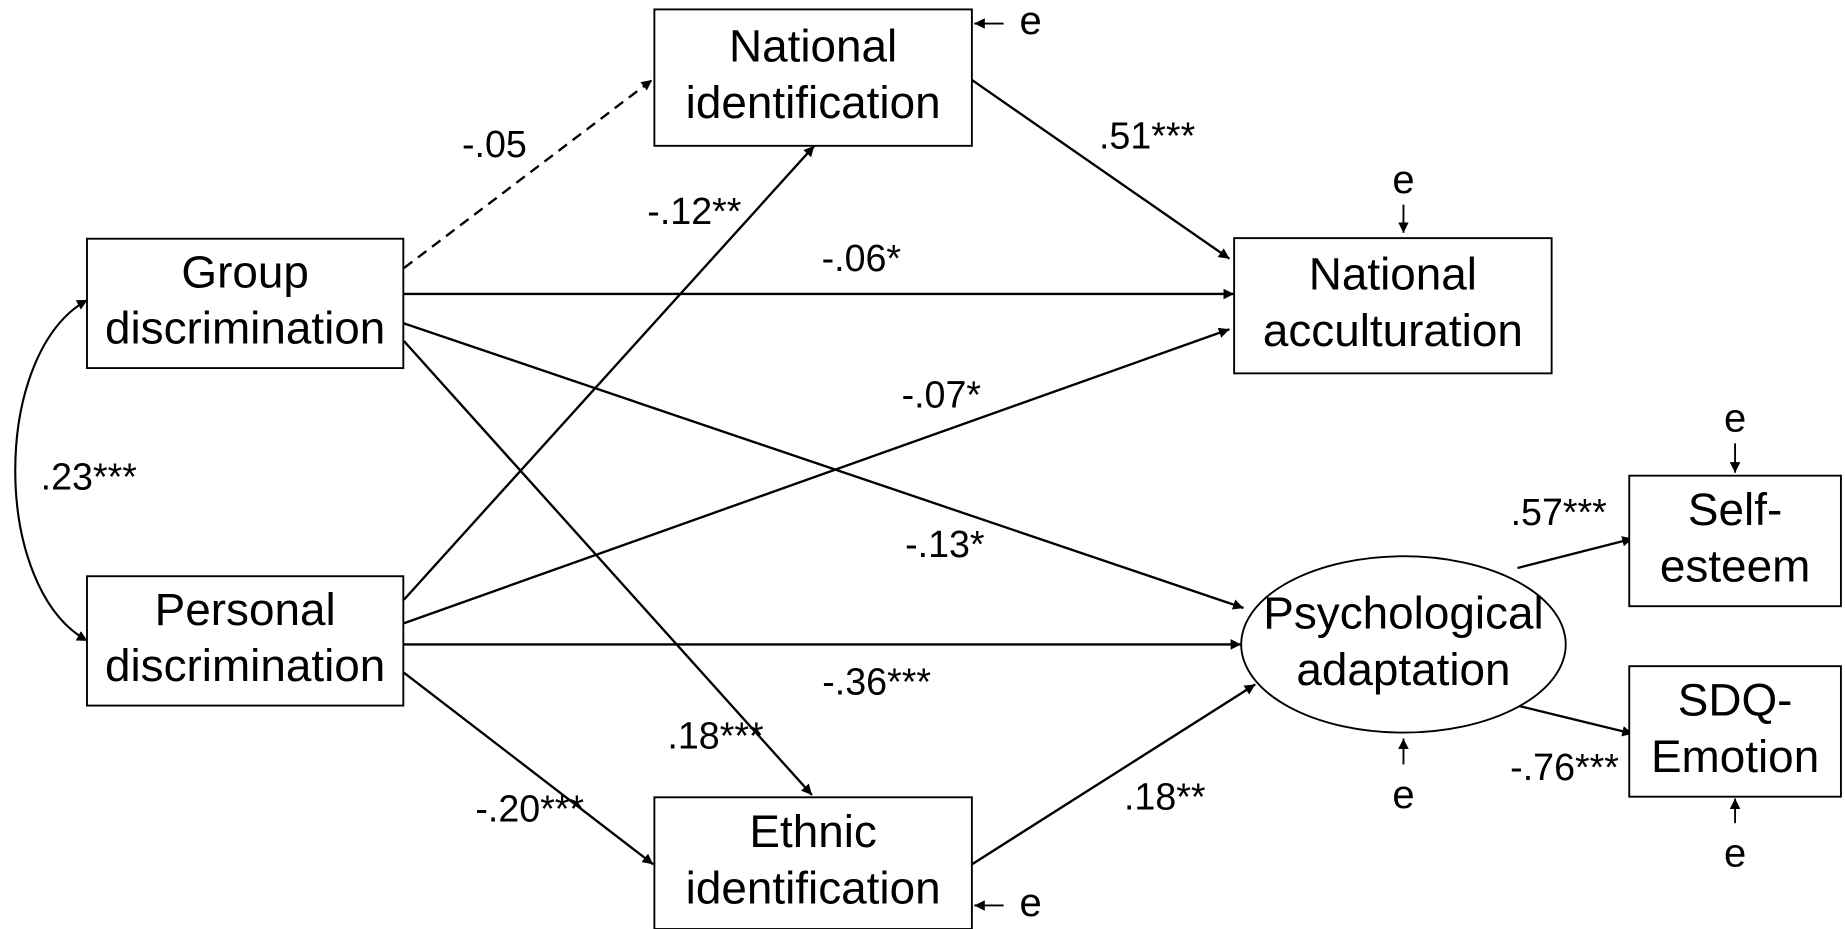 This screenshot has height=929, width=1845. What do you see at coordinates (494, 144) in the screenshot?
I see `path-coefficient: -.05` at bounding box center [494, 144].